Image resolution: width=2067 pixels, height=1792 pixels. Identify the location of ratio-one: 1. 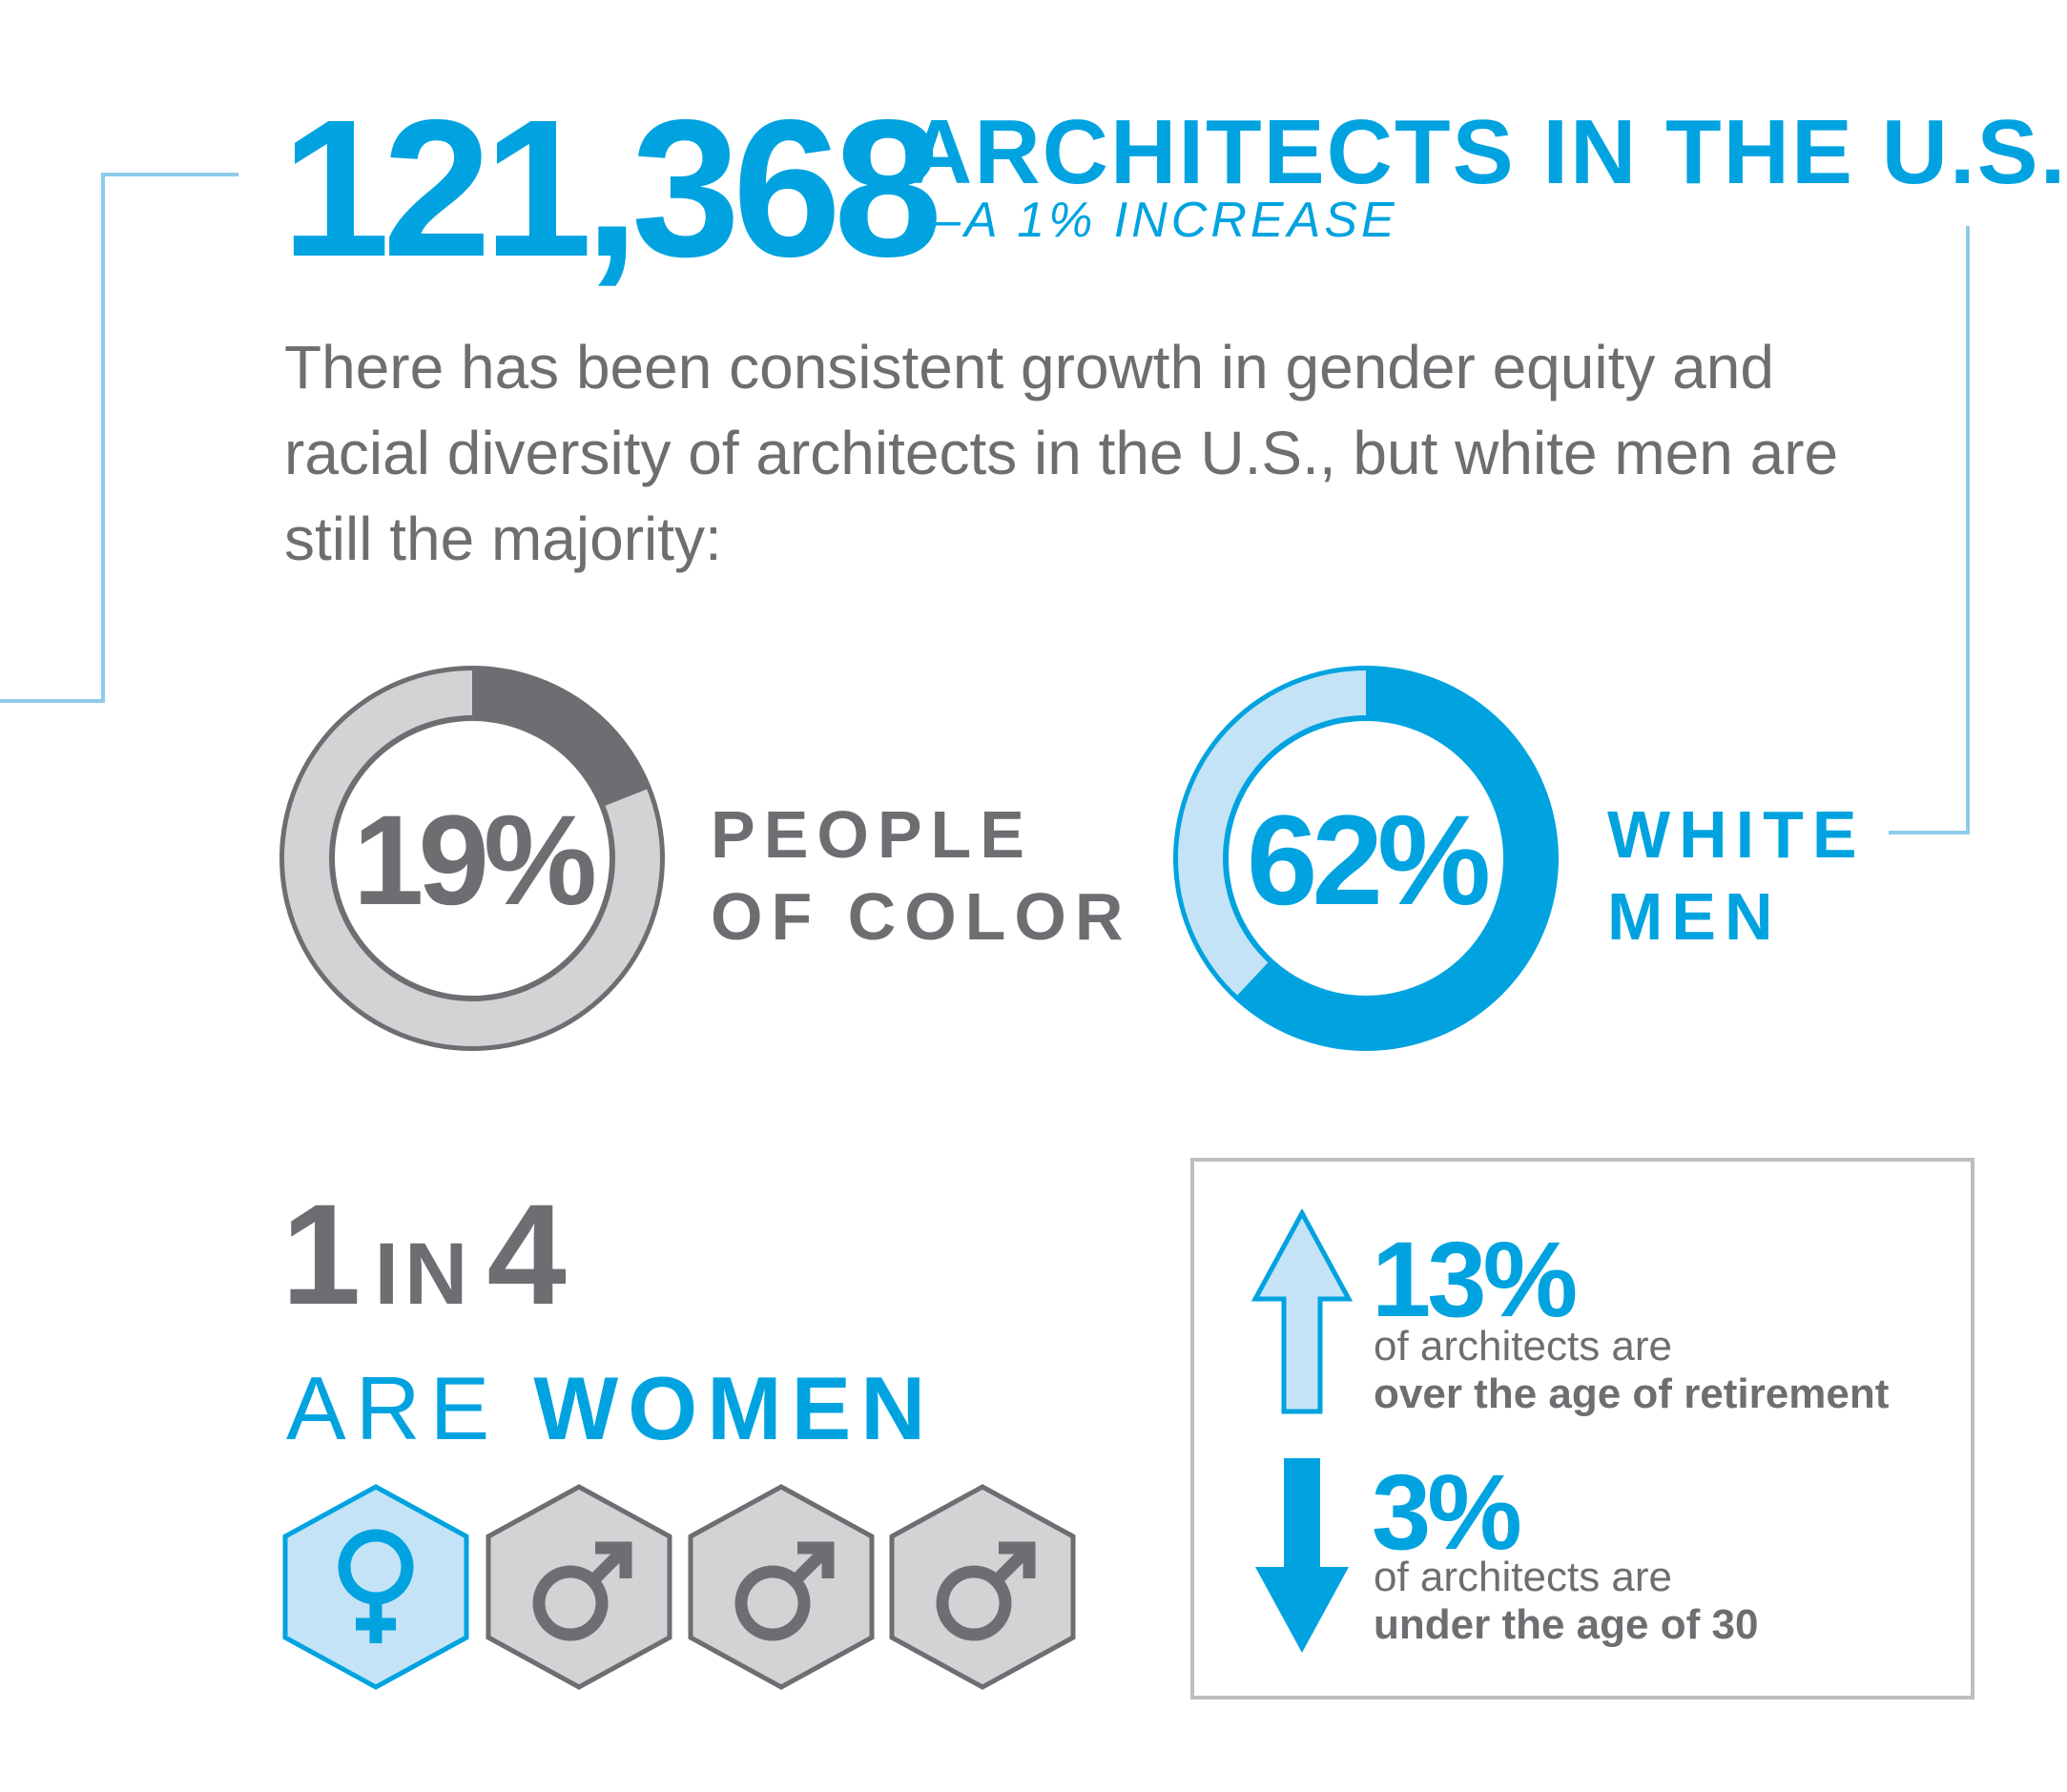
(321, 1254).